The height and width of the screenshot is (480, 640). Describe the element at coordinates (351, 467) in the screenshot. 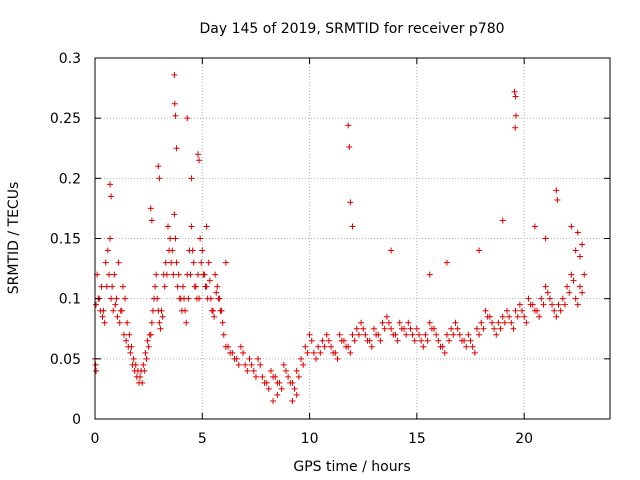

I see `x-axis-label: GPS time / hours` at that location.